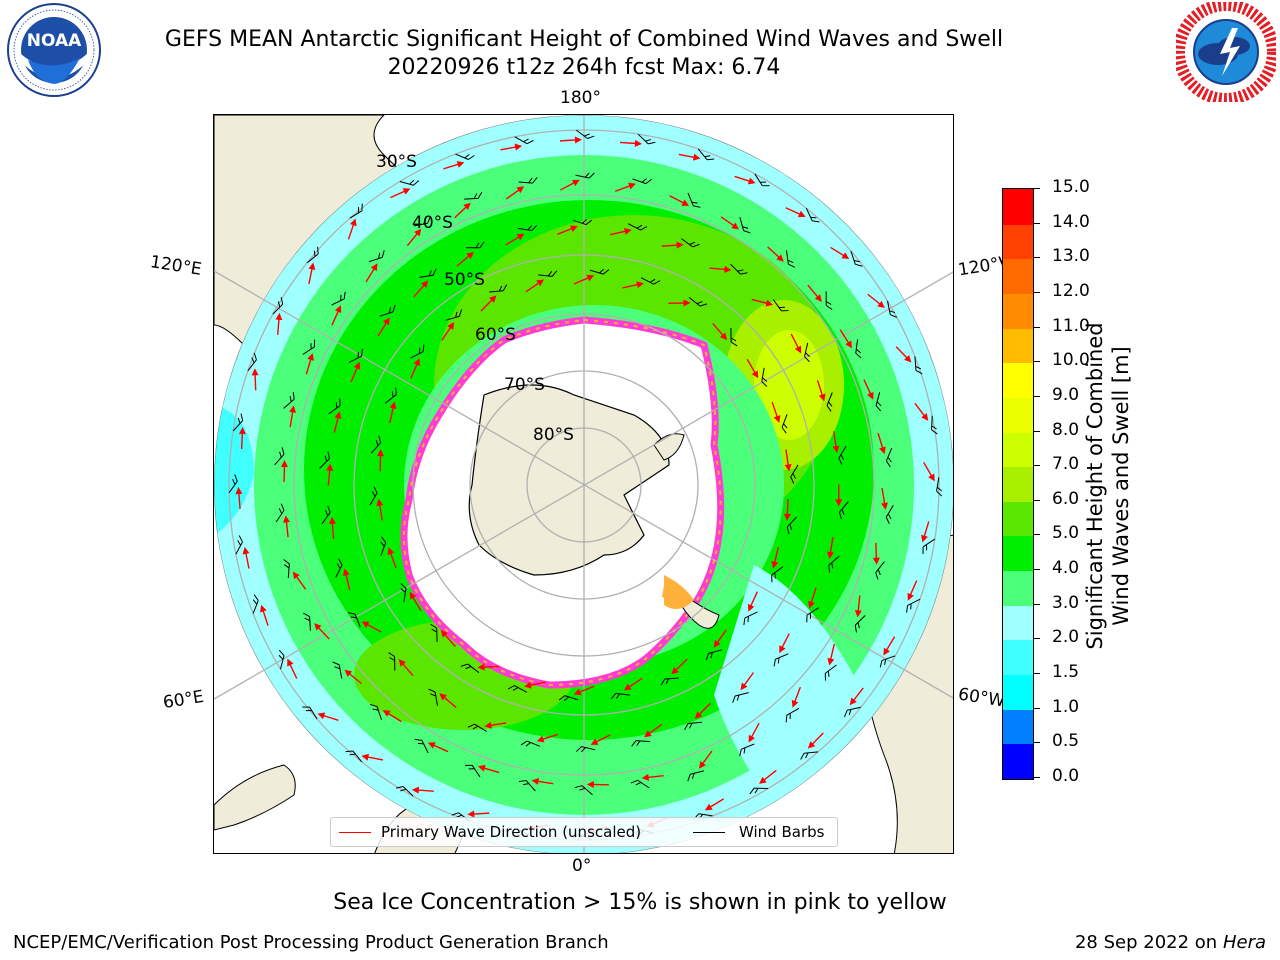 The width and height of the screenshot is (1280, 960). I want to click on colorbar-tick-label: 11.0, so click(1071, 325).